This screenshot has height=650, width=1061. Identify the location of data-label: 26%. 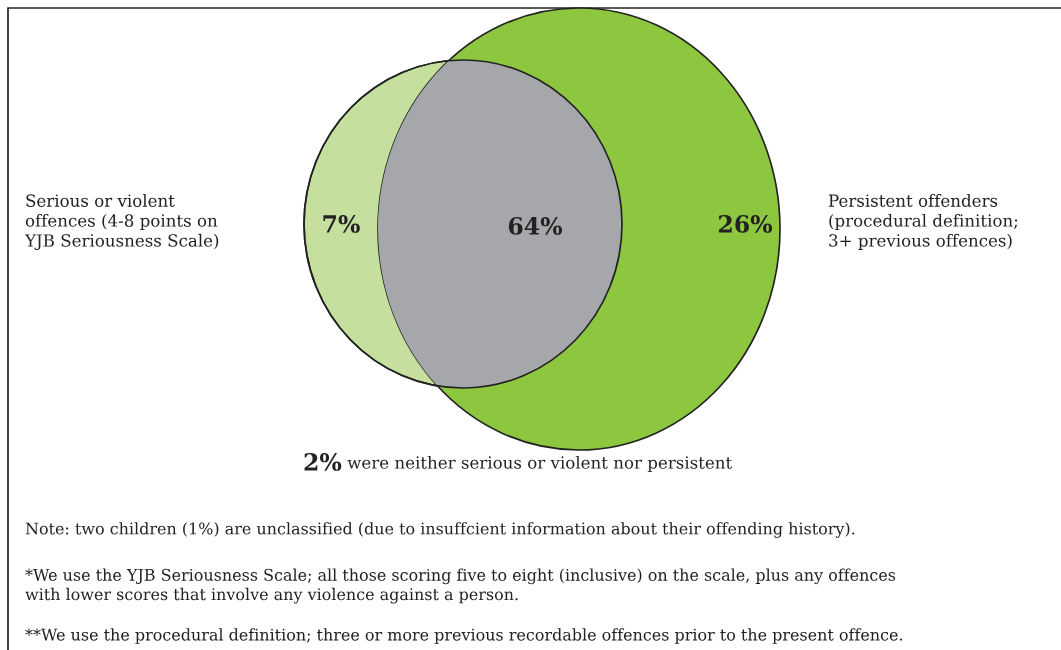
(745, 223).